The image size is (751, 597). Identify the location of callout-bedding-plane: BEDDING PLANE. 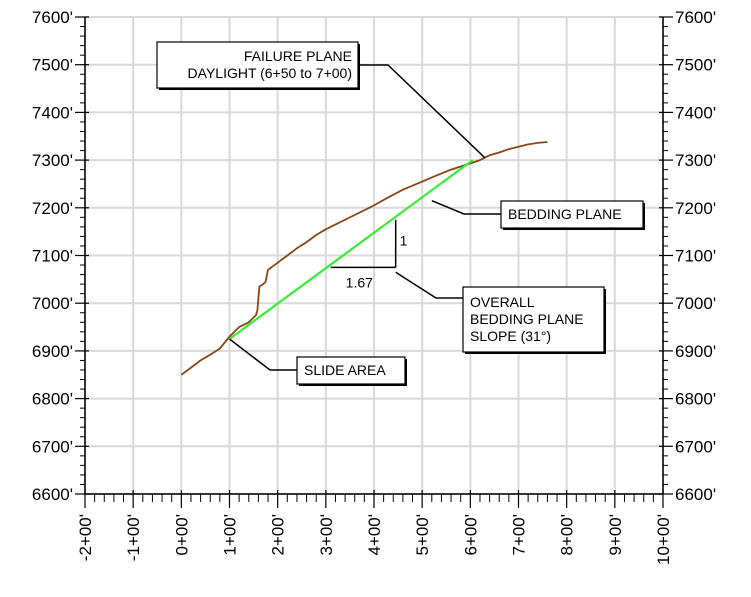
(538, 214).